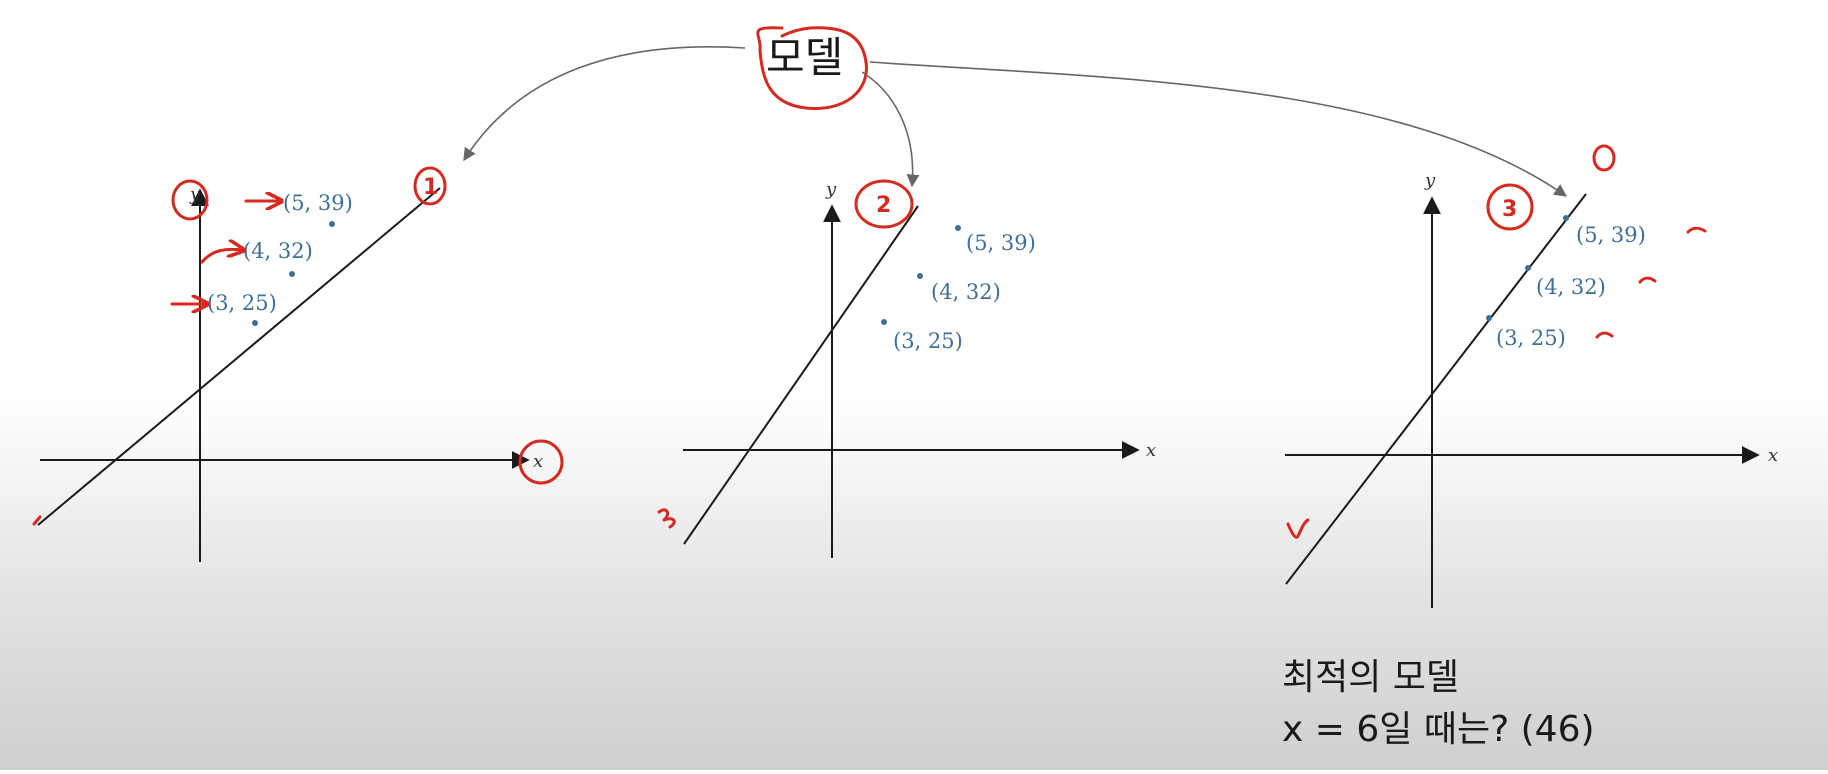  What do you see at coordinates (1604, 158) in the screenshot?
I see `red-circle-mark` at bounding box center [1604, 158].